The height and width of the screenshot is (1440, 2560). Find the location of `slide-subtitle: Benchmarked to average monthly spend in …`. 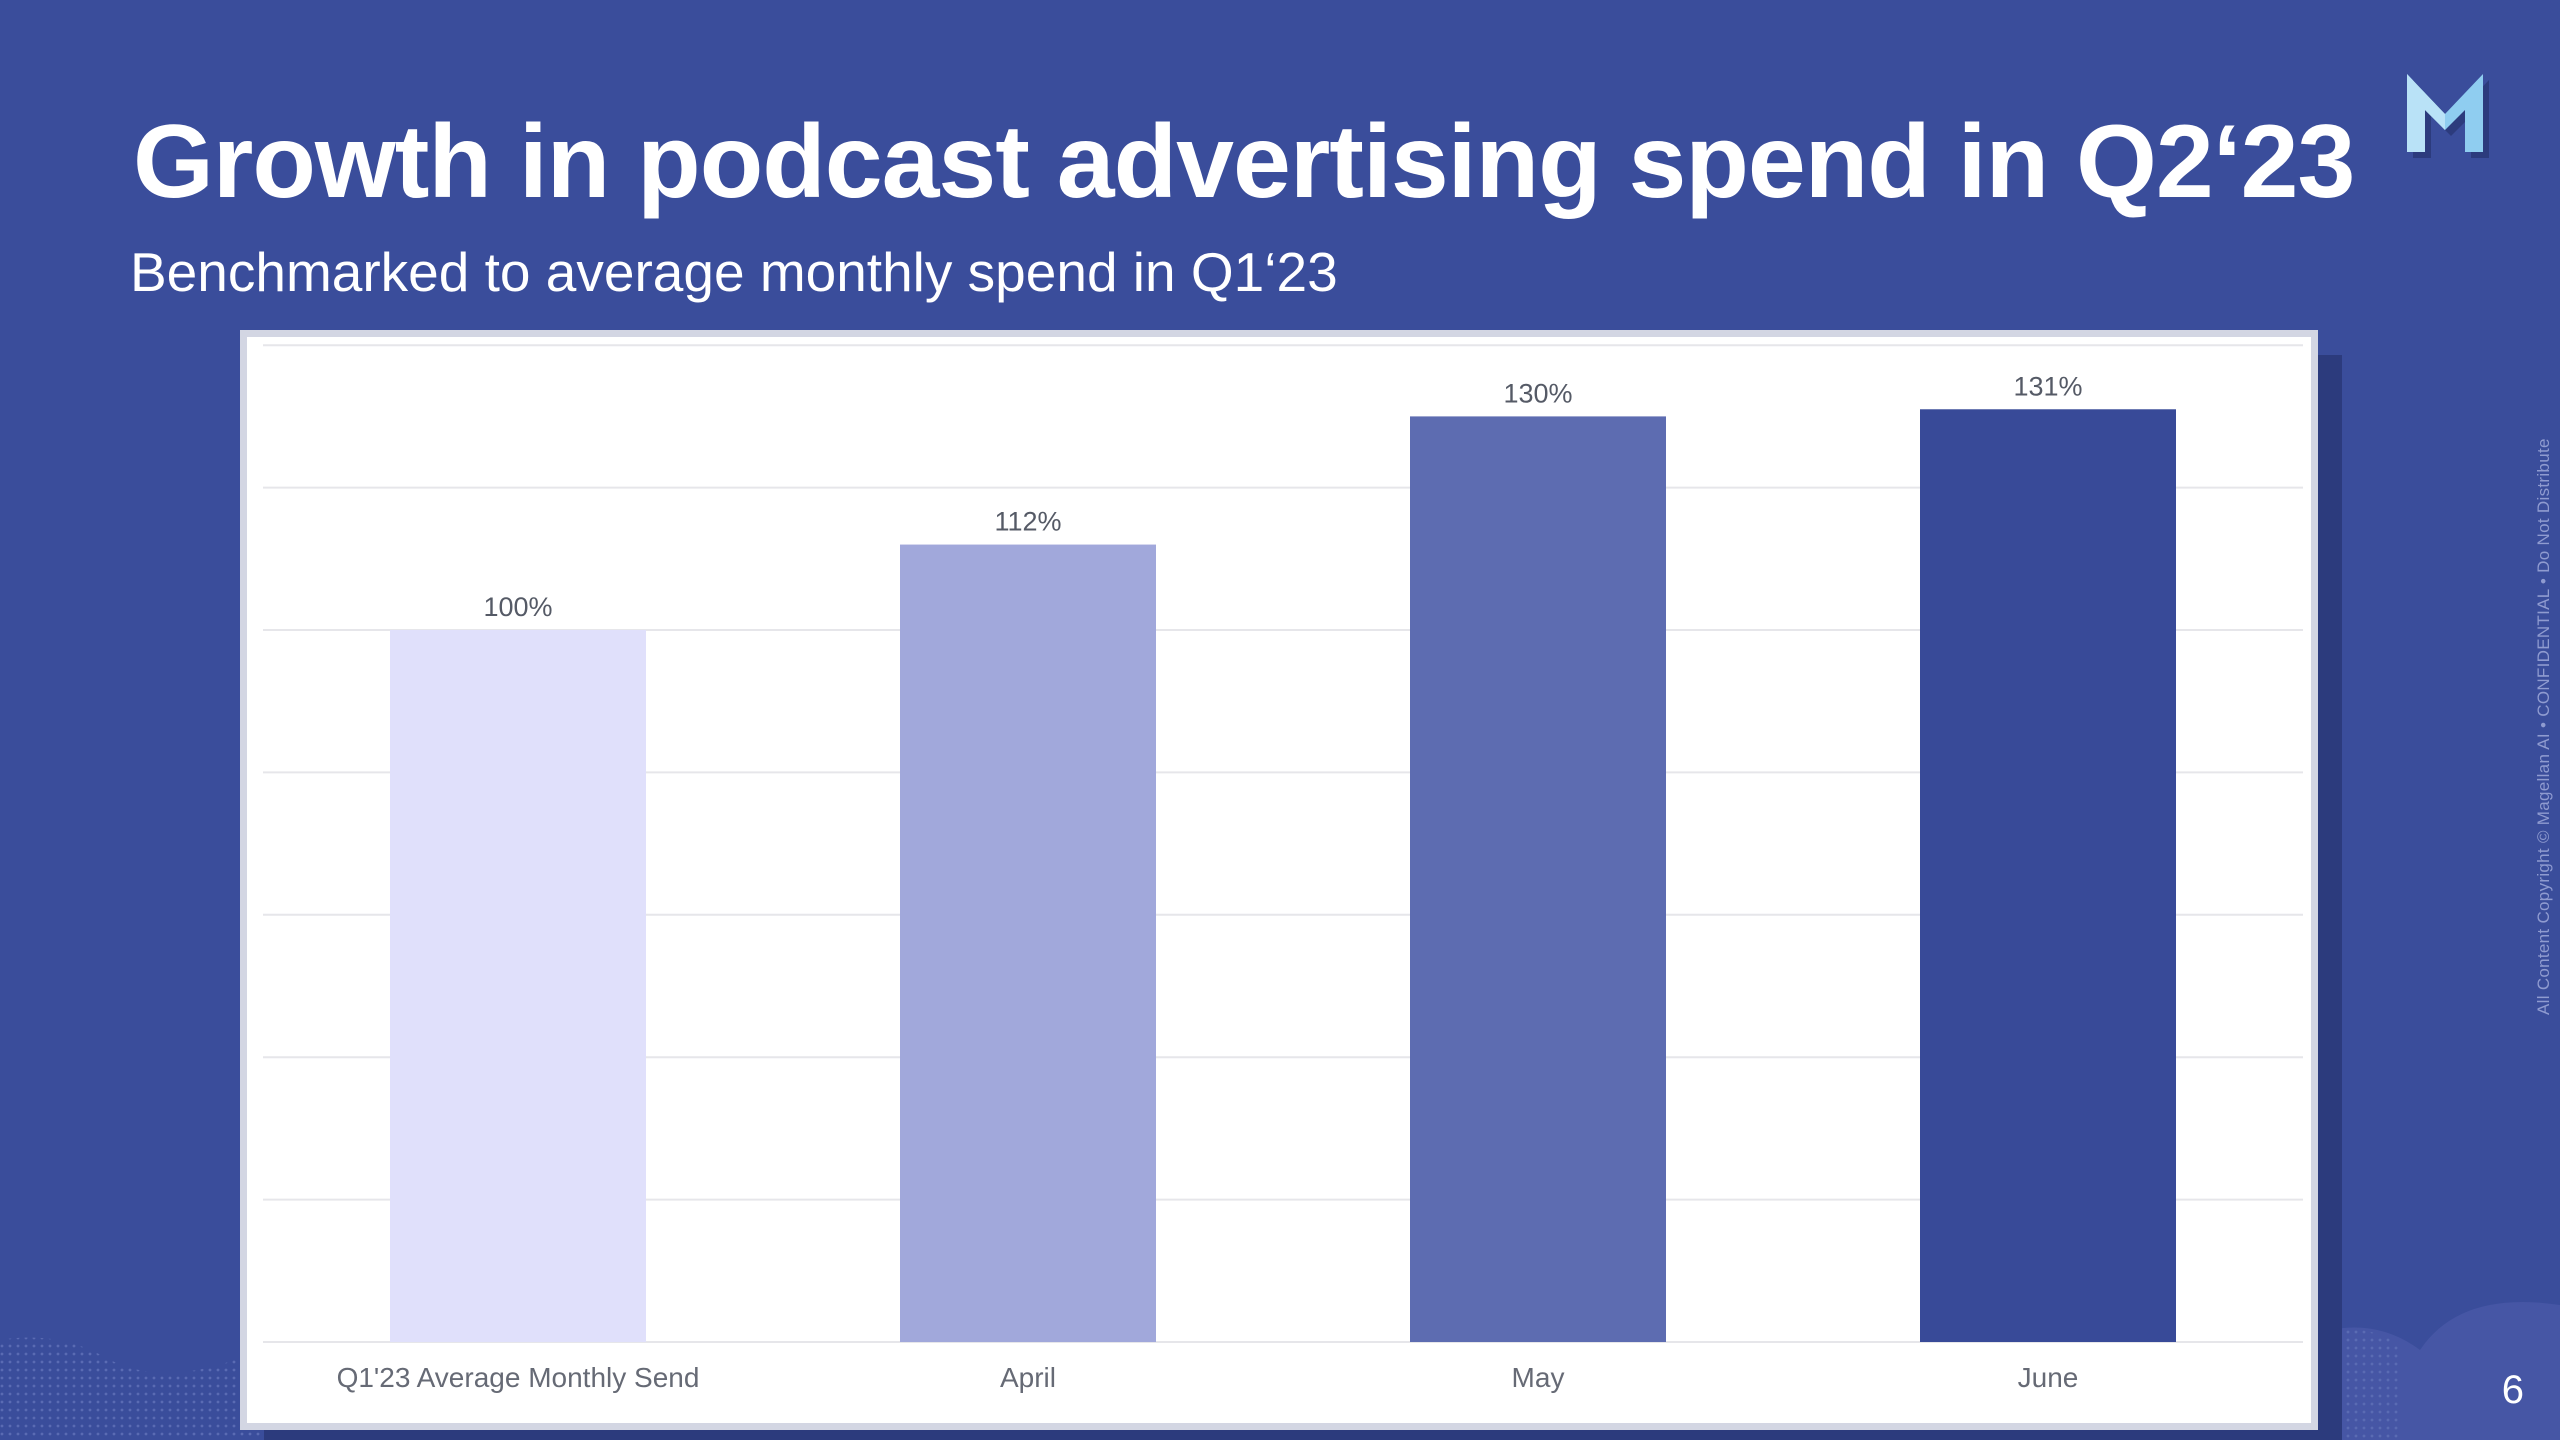

slide-subtitle: Benchmarked to average monthly spend in … is located at coordinates (734, 272).